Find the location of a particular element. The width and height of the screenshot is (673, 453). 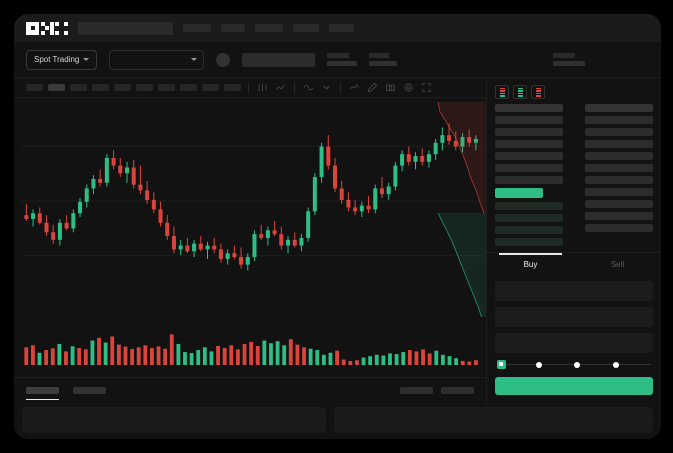

spot-trading-label: Spot Trading is located at coordinates (57, 59).